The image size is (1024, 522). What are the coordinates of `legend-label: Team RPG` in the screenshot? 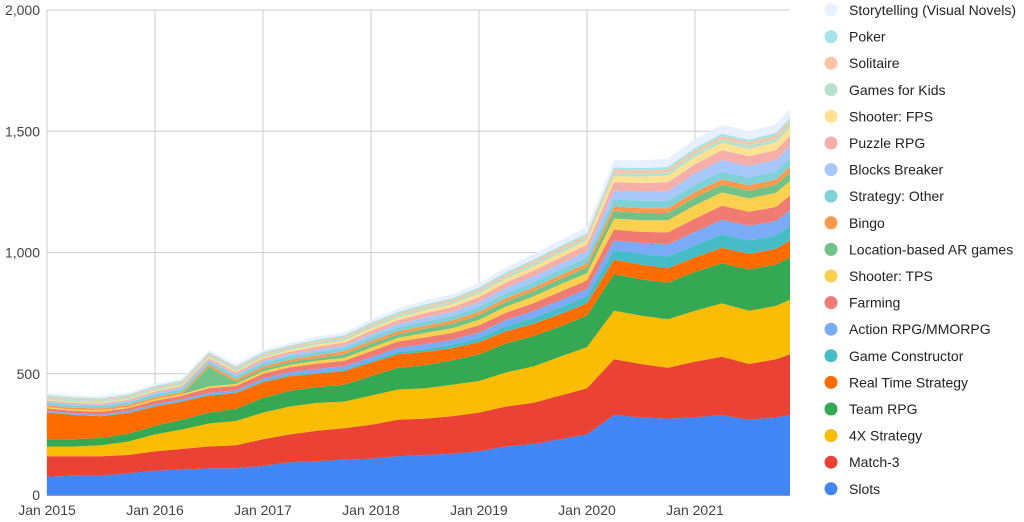 It's located at (883, 409).